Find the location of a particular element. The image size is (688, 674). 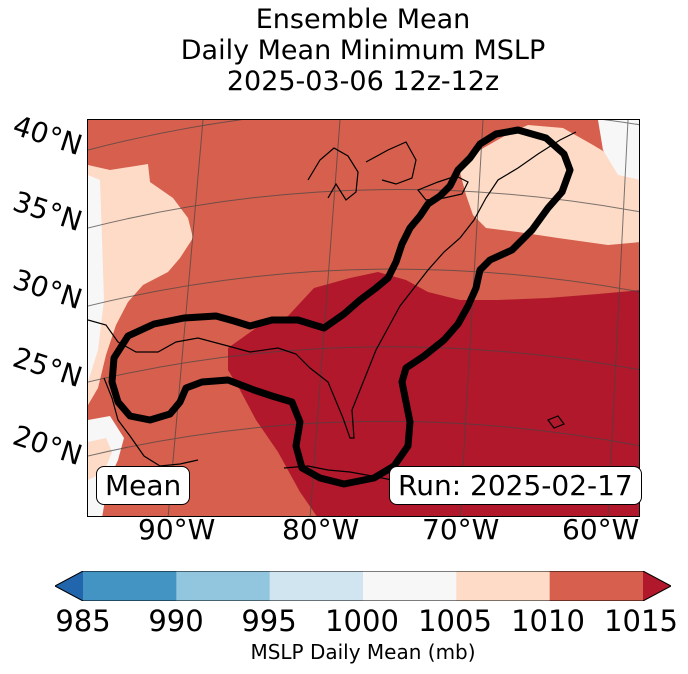

lon-label-70w: 70°W is located at coordinates (461, 529).